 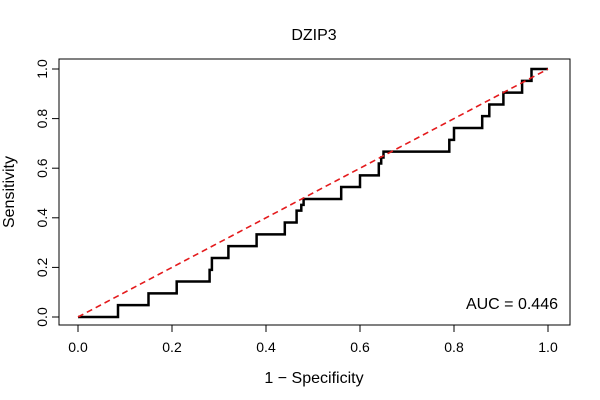 What do you see at coordinates (47, 193) in the screenshot?
I see `y-axis: 0.0 0.2 0.4 0.6 0.8 1.0` at bounding box center [47, 193].